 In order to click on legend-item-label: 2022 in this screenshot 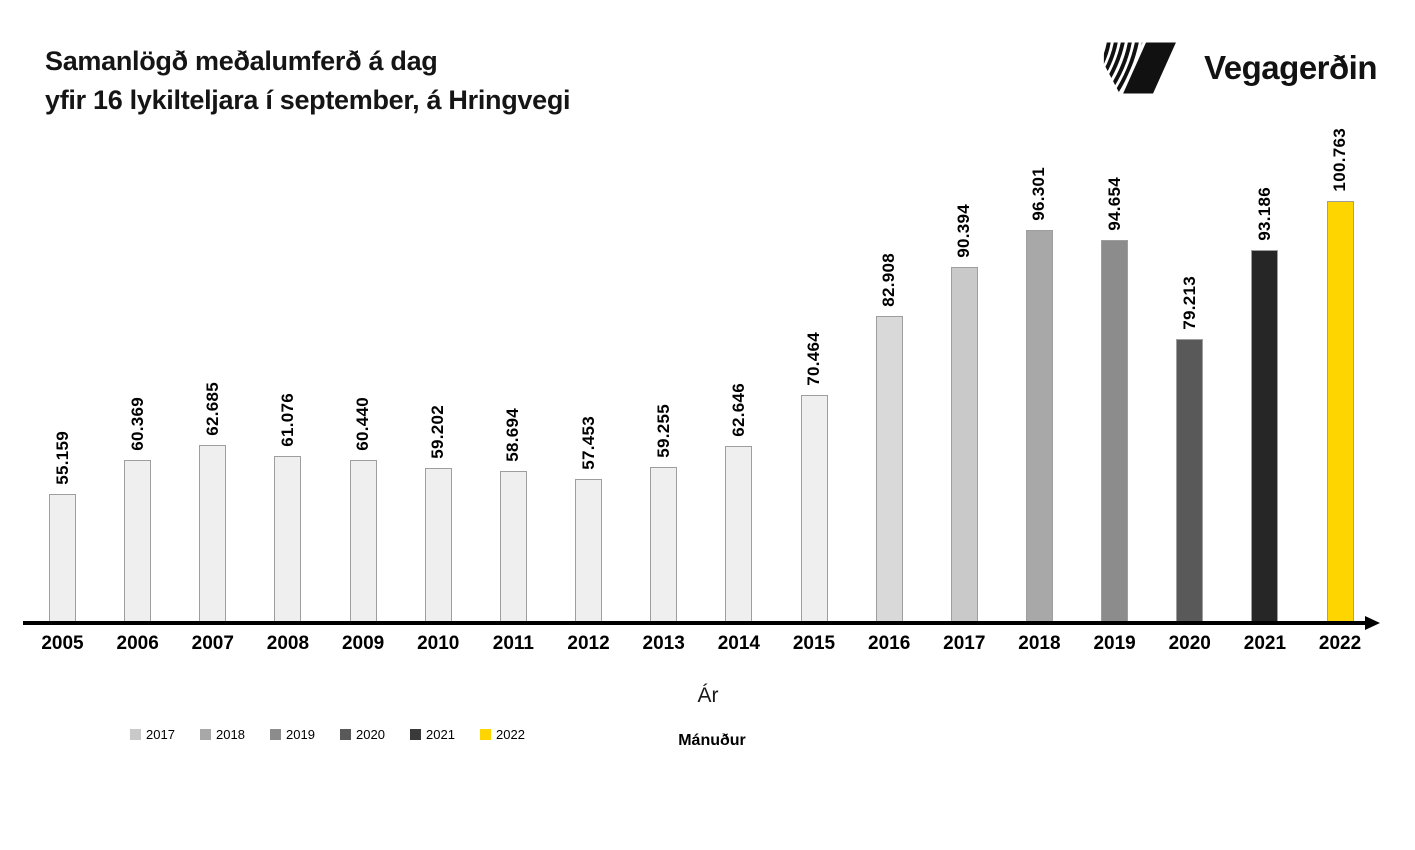, I will do `click(510, 734)`.